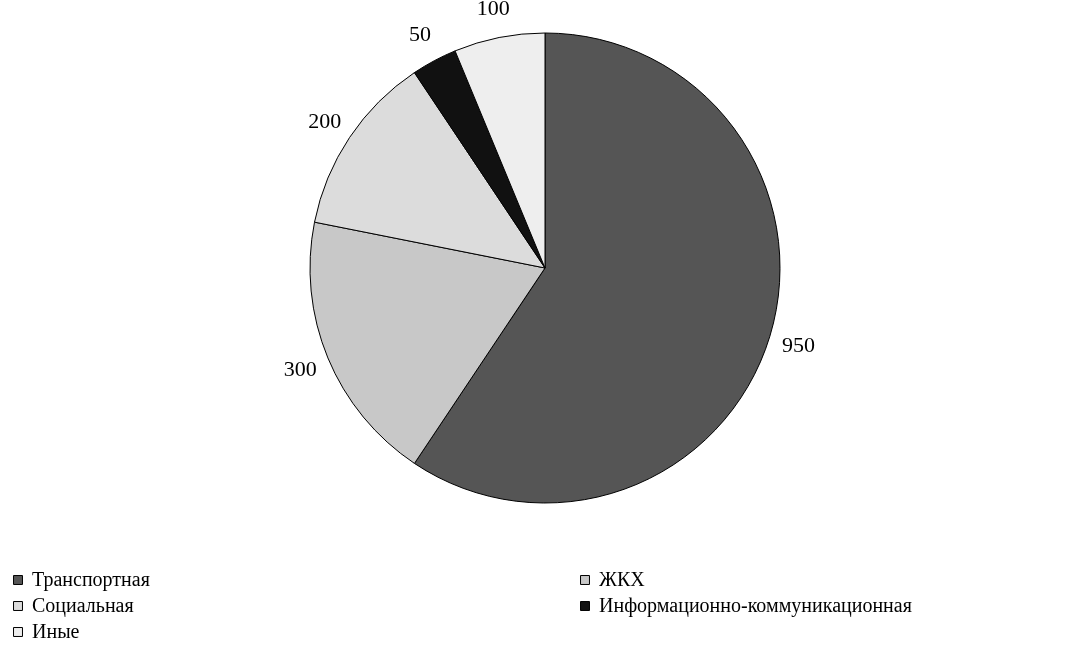 Image resolution: width=1090 pixels, height=671 pixels. What do you see at coordinates (799, 344) in the screenshot?
I see `data-label: 950` at bounding box center [799, 344].